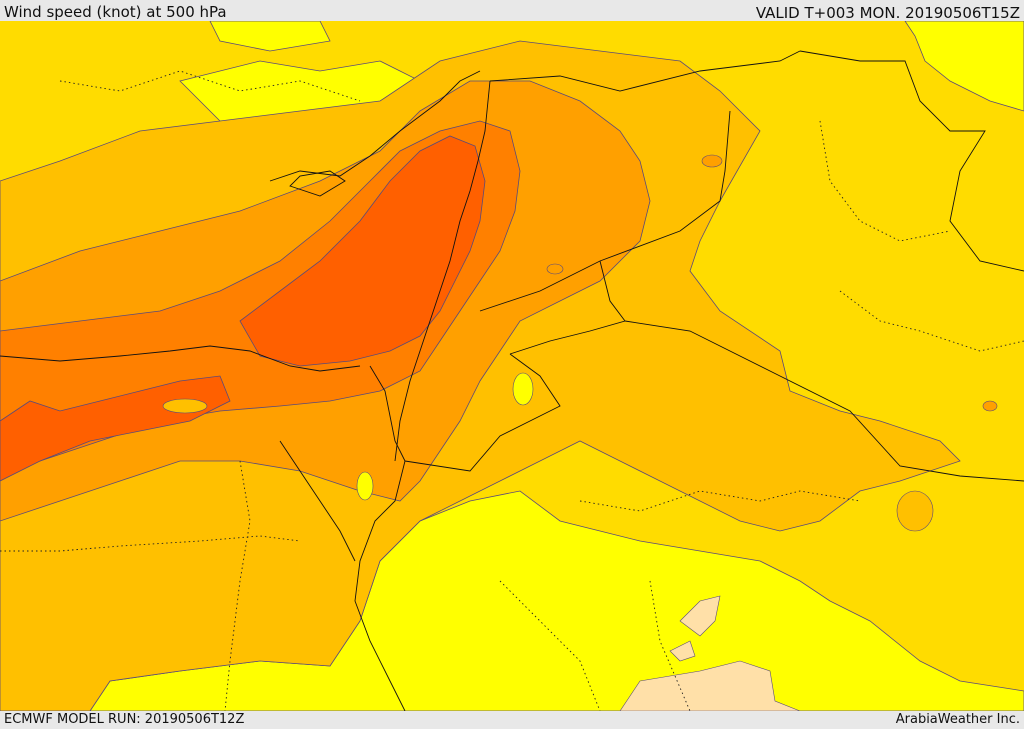 The image size is (1024, 729). Describe the element at coordinates (964, 66) in the screenshot. I see `yellow-zone-north-east` at that location.